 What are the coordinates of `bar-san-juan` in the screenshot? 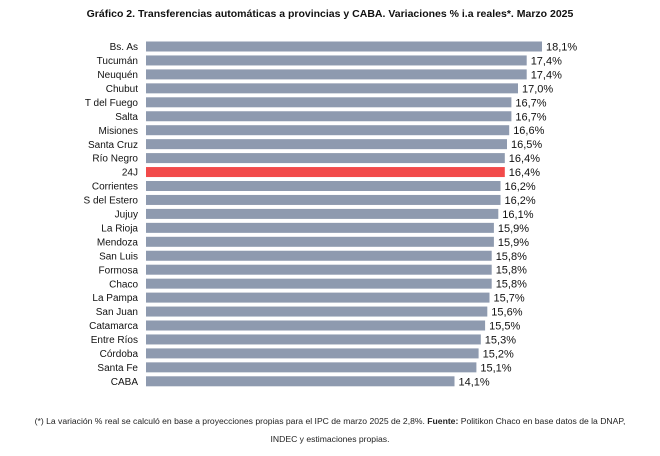 It's located at (317, 311).